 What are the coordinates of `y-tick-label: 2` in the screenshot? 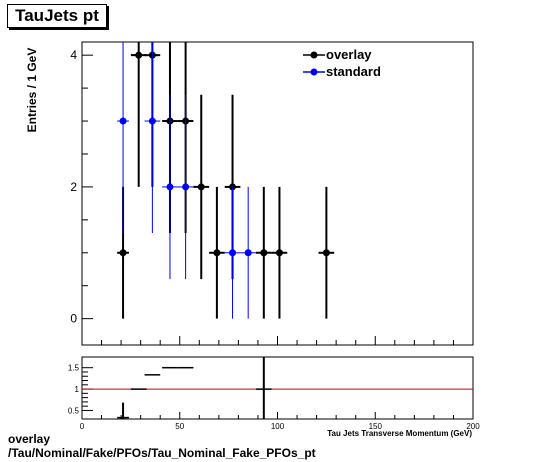 It's located at (73, 187).